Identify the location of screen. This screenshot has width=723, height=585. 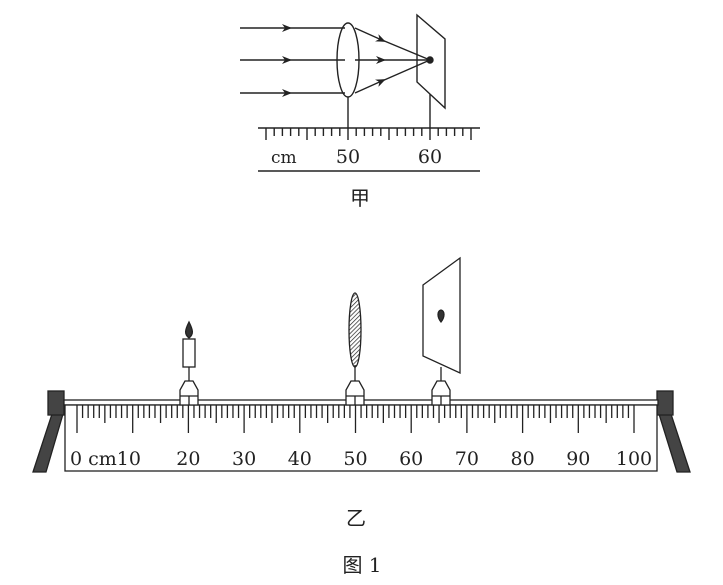
(431, 61).